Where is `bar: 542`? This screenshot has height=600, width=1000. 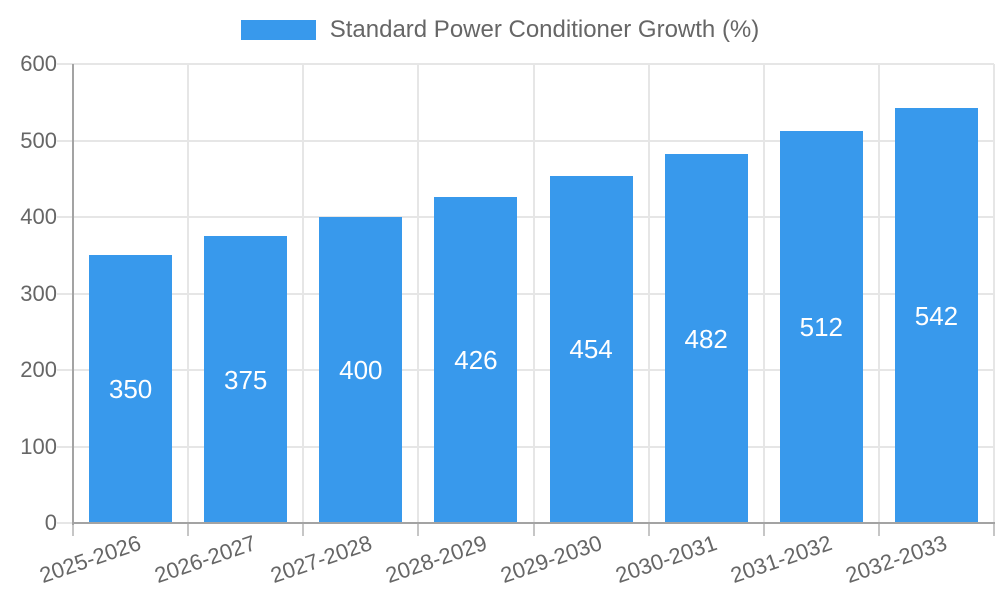
bar: 542 is located at coordinates (936, 315).